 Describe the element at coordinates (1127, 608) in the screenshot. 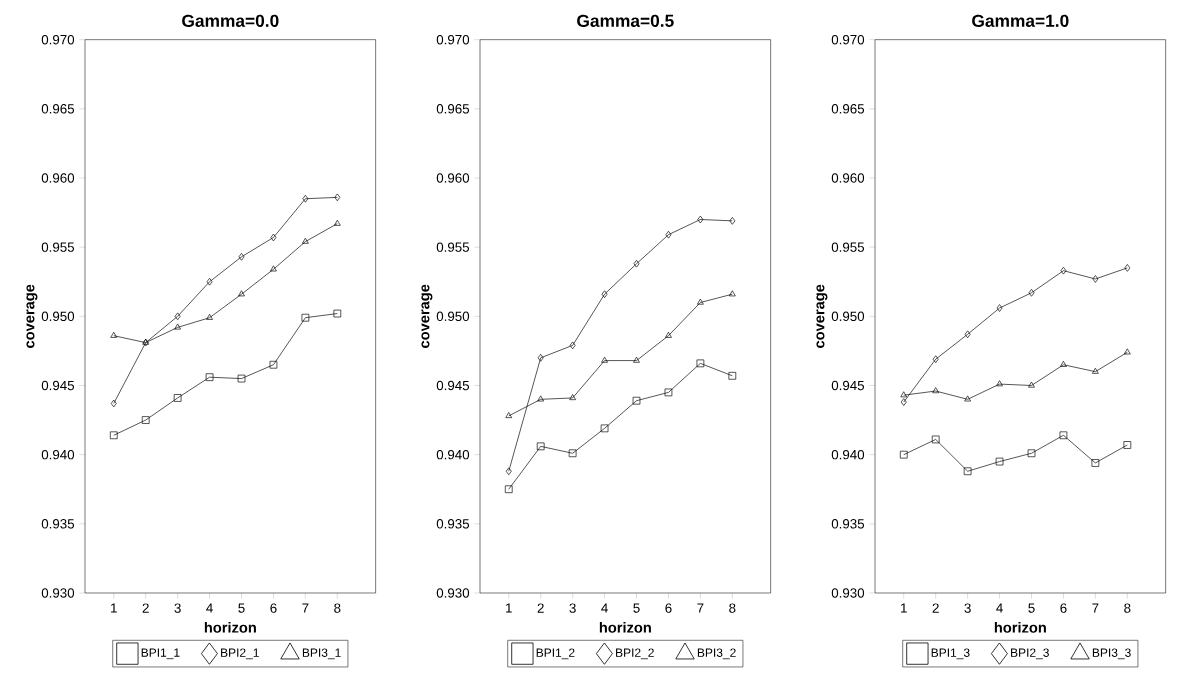

I see `x-tick-label: 8` at that location.